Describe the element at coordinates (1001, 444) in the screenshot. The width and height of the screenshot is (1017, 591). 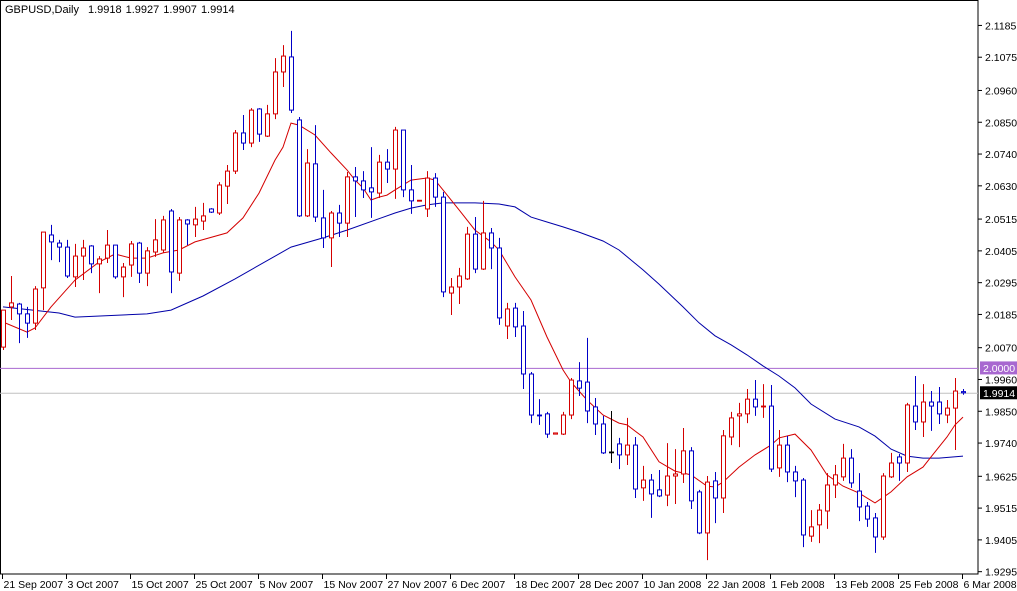
I see `y-tick-label: 1.9740` at that location.